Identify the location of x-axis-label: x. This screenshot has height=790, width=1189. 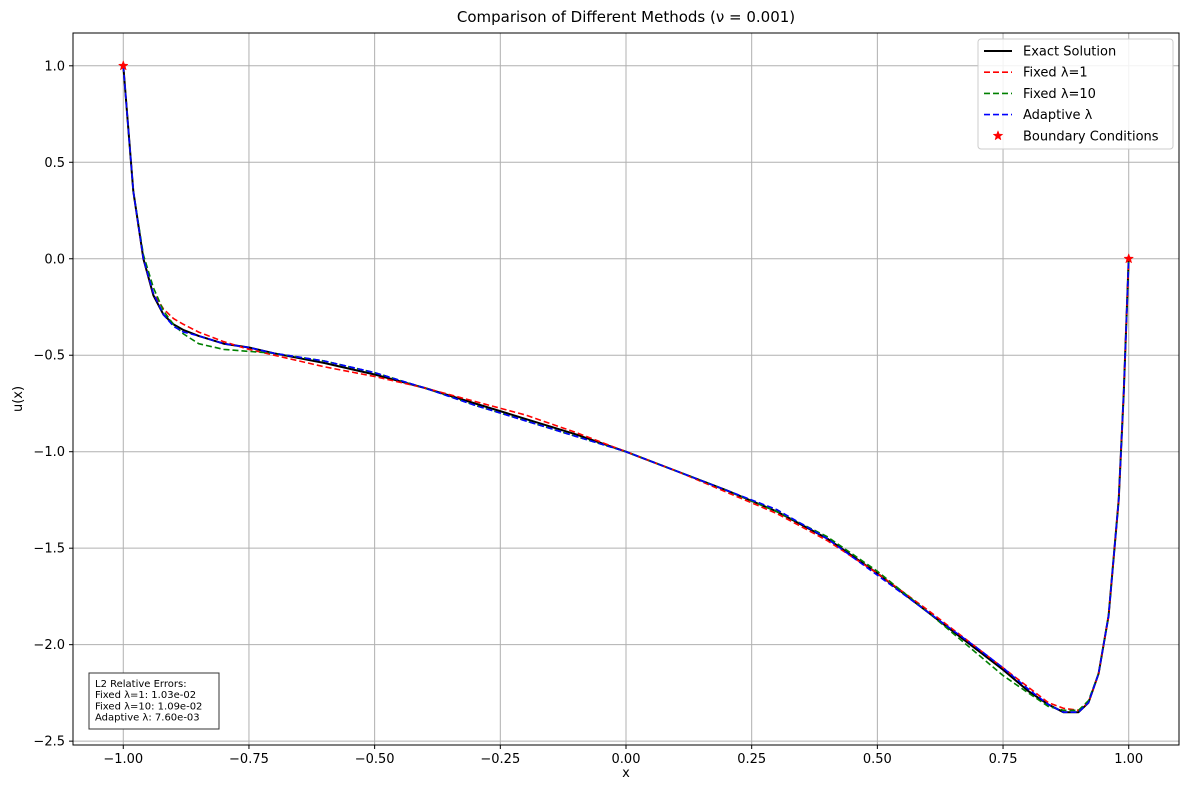
(626, 773).